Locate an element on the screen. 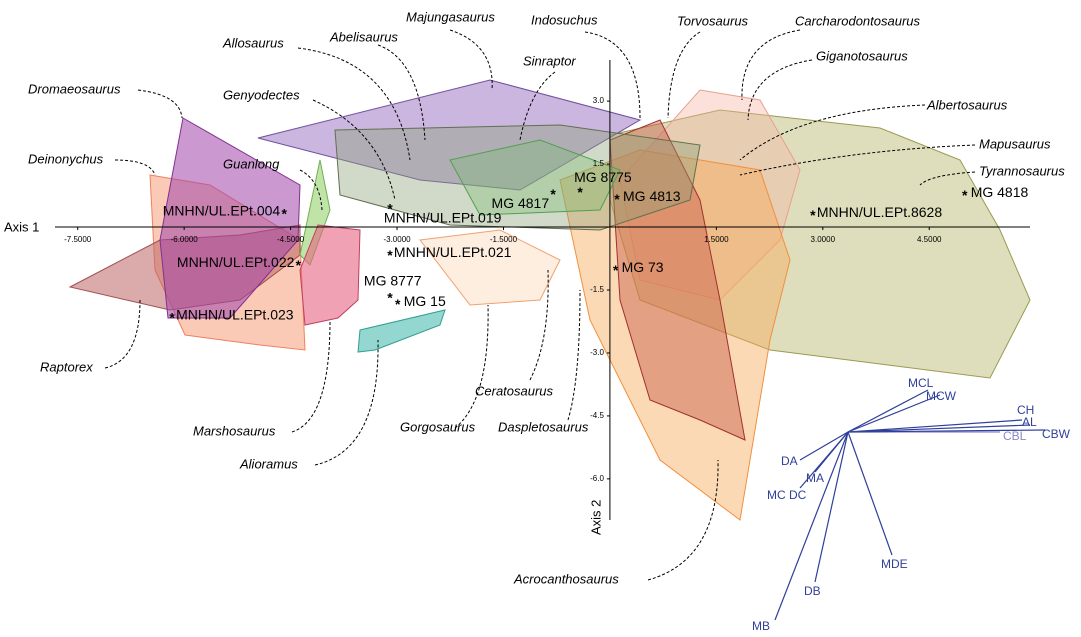  specimen-label: MG 4817 is located at coordinates (521, 203).